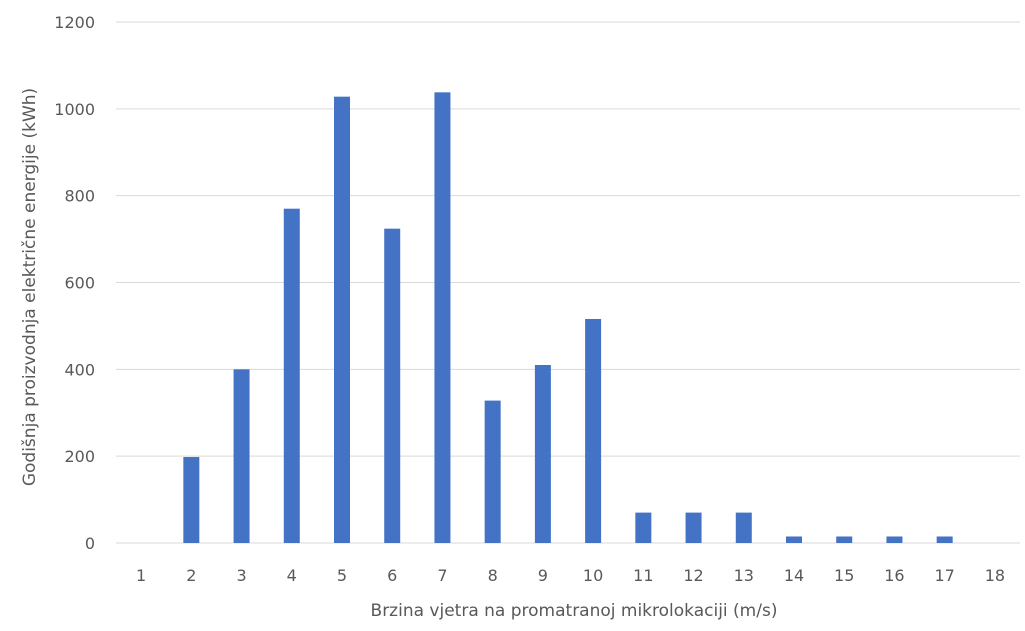 Image resolution: width=1025 pixels, height=631 pixels. Describe the element at coordinates (894, 575) in the screenshot. I see `x-tick-label: 16` at that location.